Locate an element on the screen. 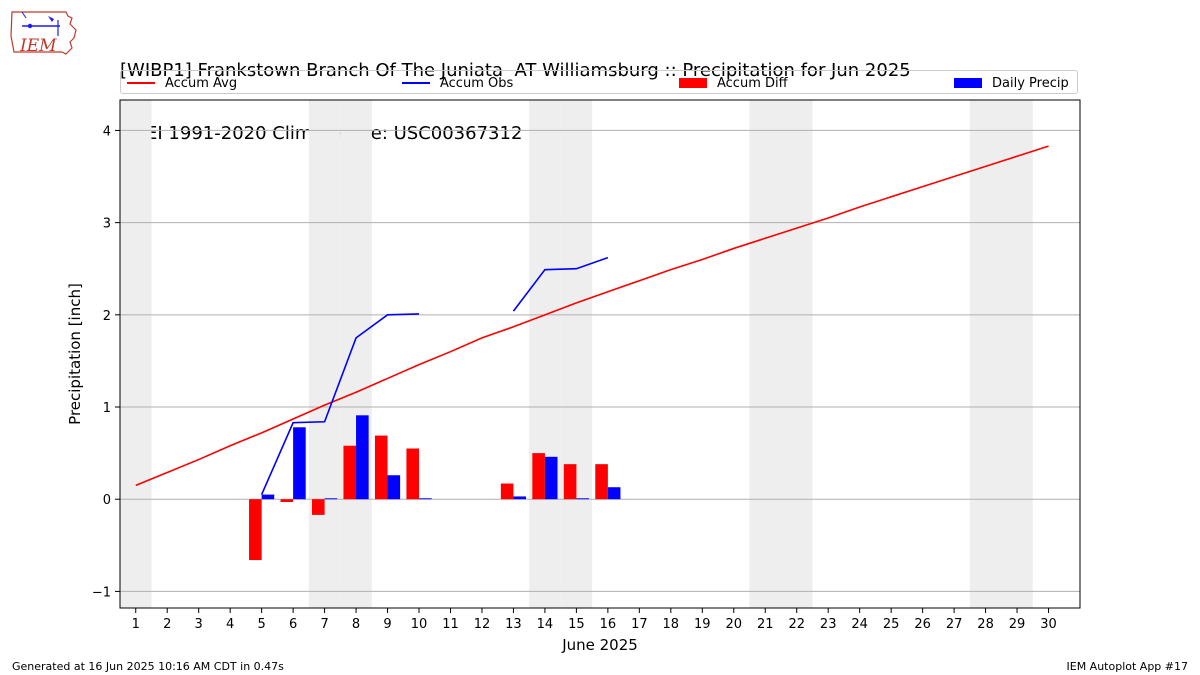 This screenshot has width=1200, height=675. x-tick-label: 9 is located at coordinates (387, 624).